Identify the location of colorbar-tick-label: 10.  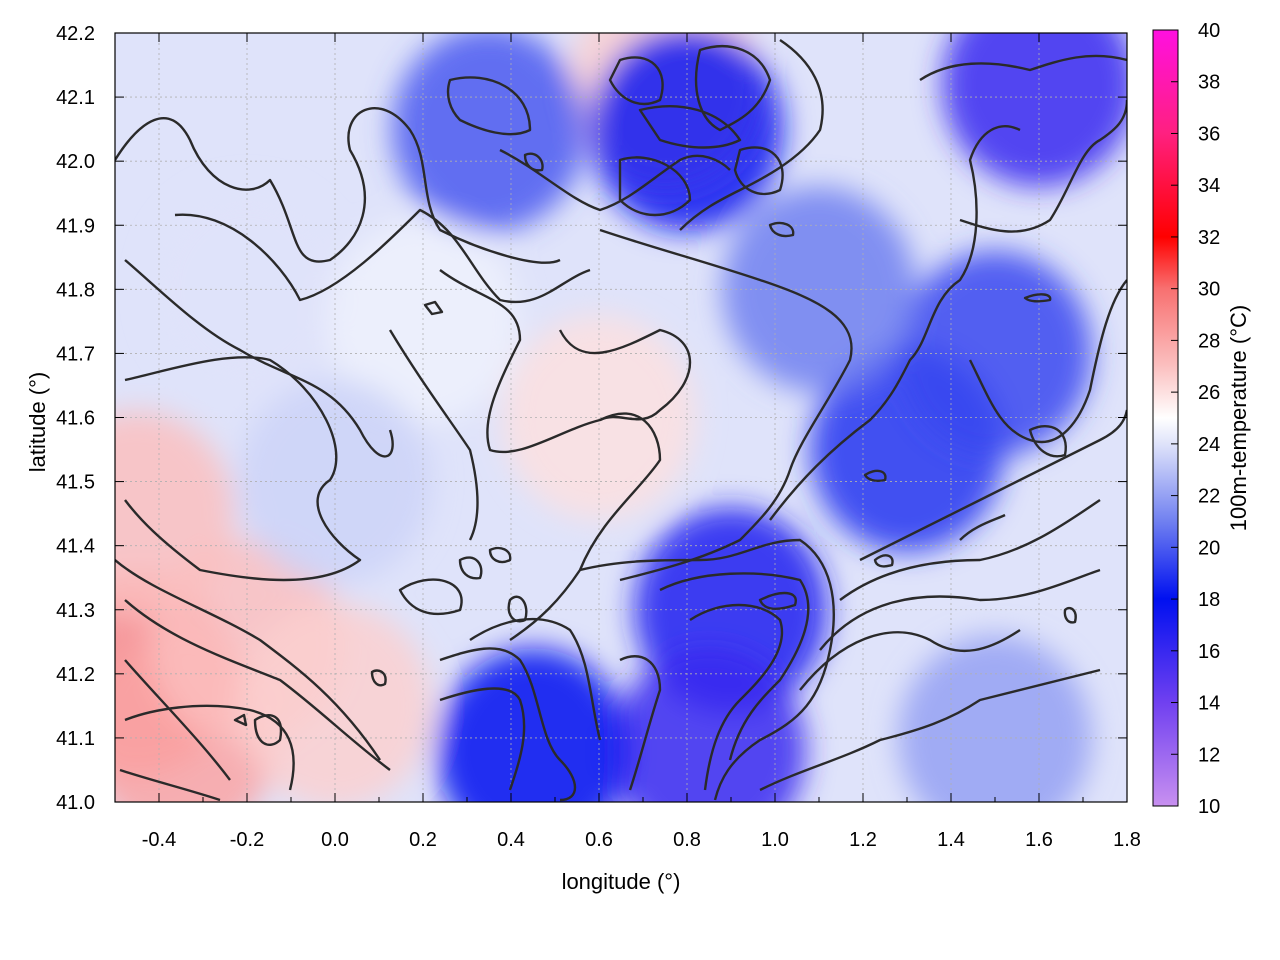
(1209, 807).